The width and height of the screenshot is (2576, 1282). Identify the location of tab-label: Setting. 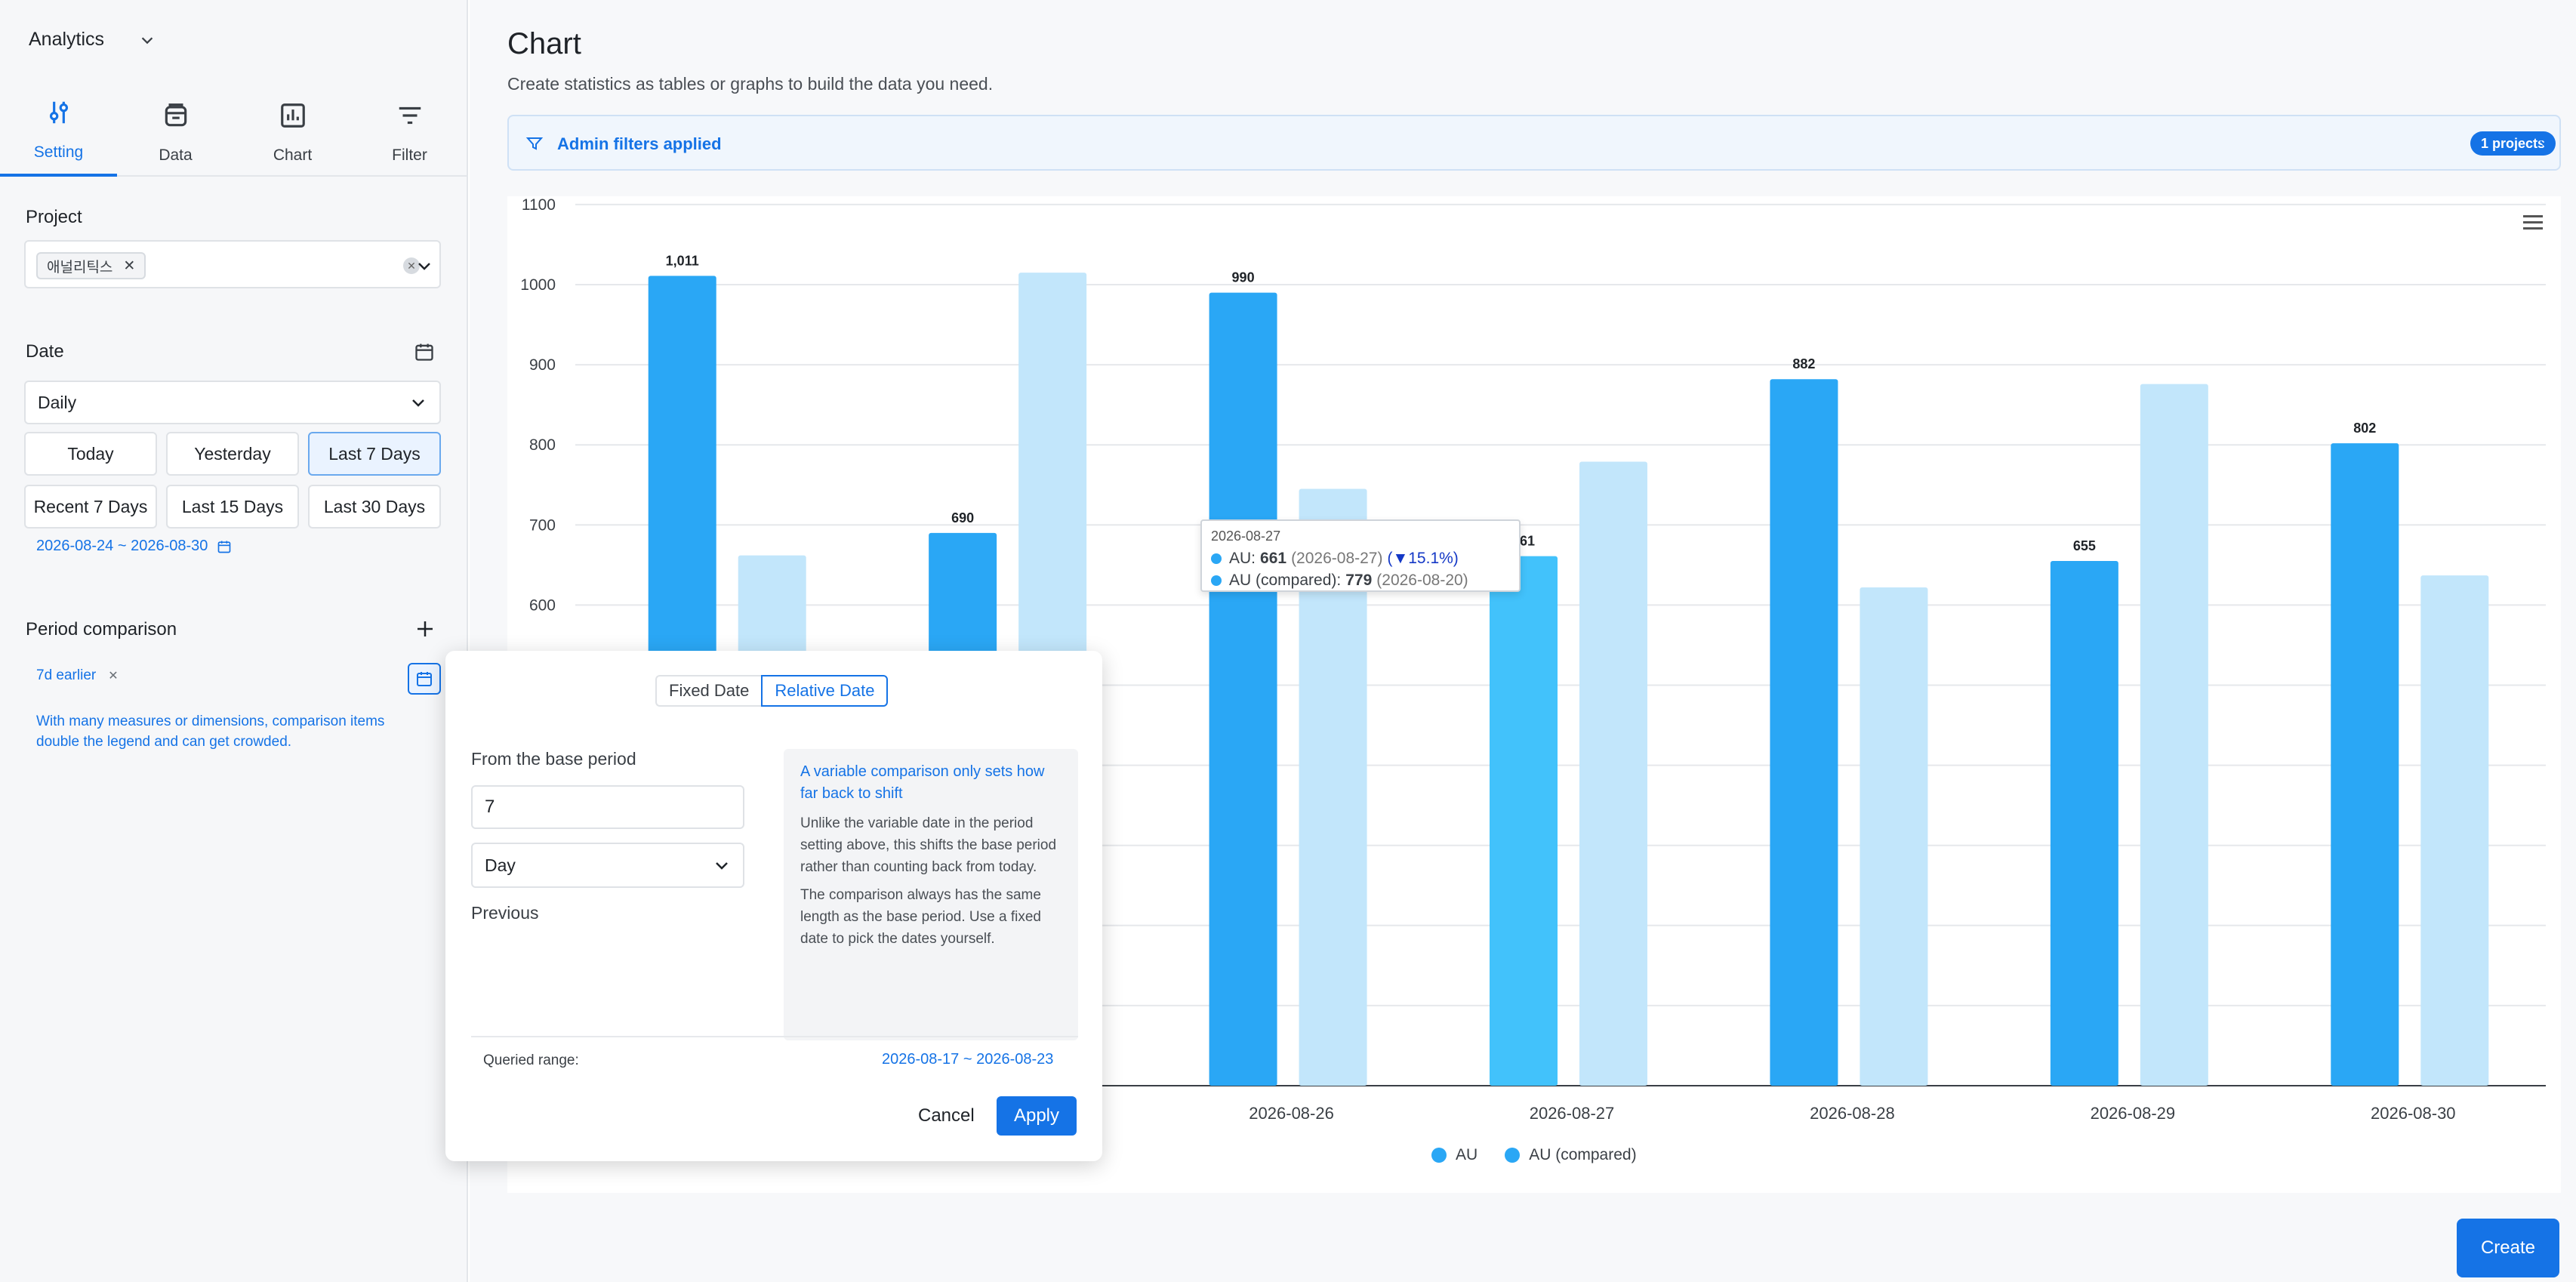
(58, 152).